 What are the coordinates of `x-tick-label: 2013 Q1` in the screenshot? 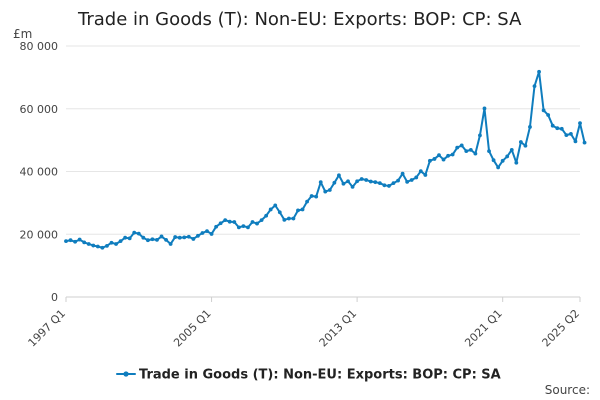 It's located at (338, 328).